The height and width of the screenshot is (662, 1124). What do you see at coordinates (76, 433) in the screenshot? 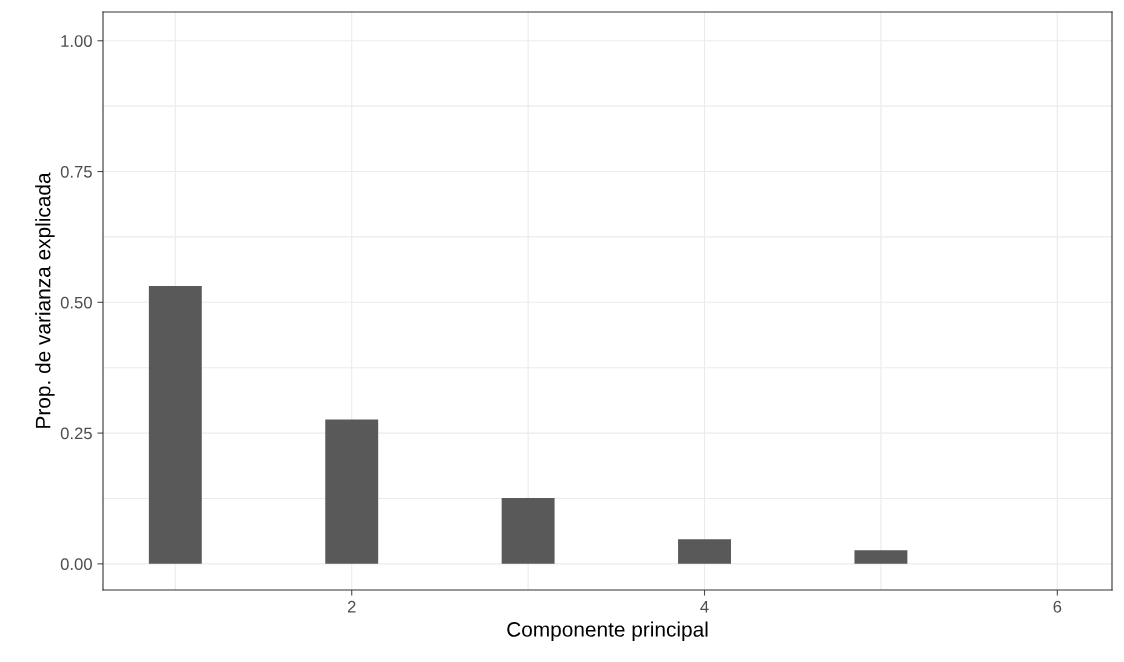
I see `y-tick-label: 0.25` at bounding box center [76, 433].